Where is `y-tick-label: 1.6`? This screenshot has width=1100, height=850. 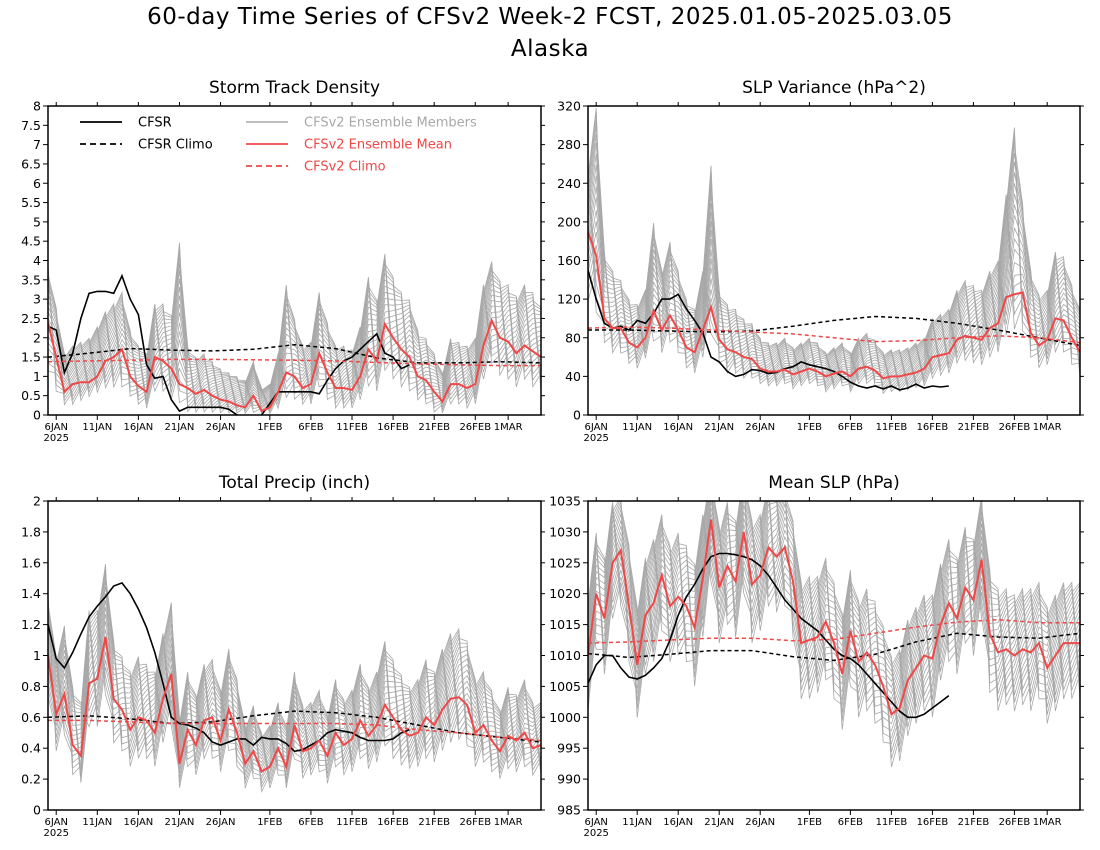 y-tick-label: 1.6 is located at coordinates (31, 562).